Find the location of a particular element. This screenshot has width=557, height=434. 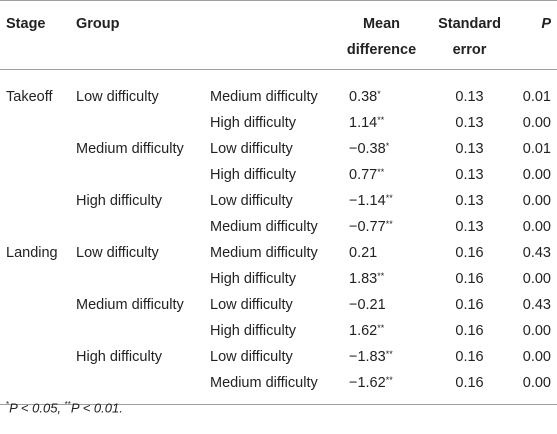

header-p: P is located at coordinates (534, 35).